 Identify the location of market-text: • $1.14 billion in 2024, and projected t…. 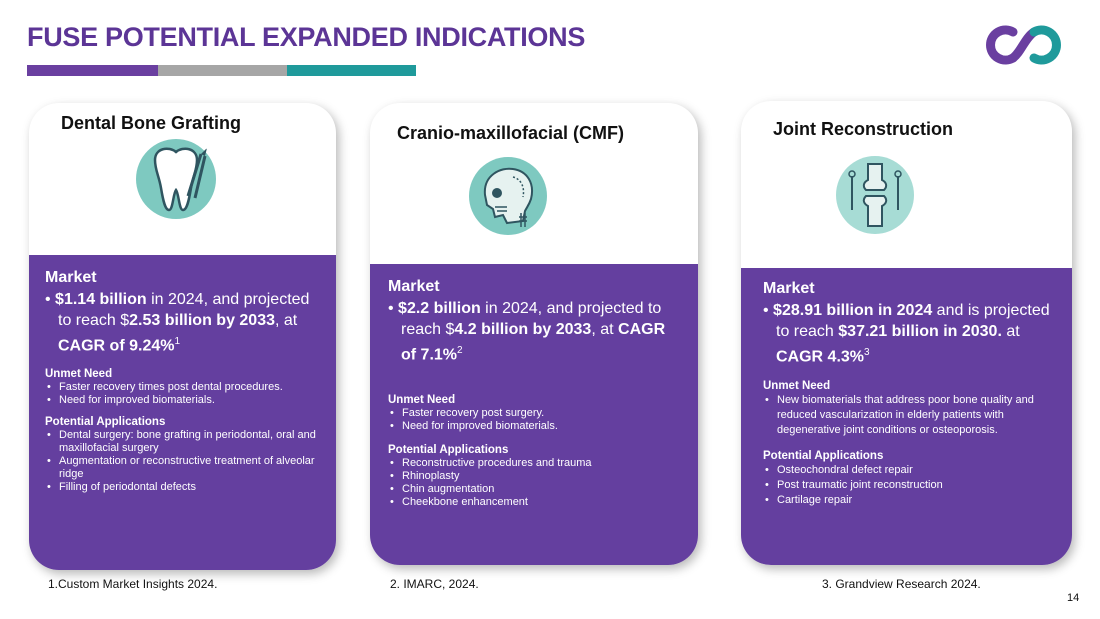
(177, 323).